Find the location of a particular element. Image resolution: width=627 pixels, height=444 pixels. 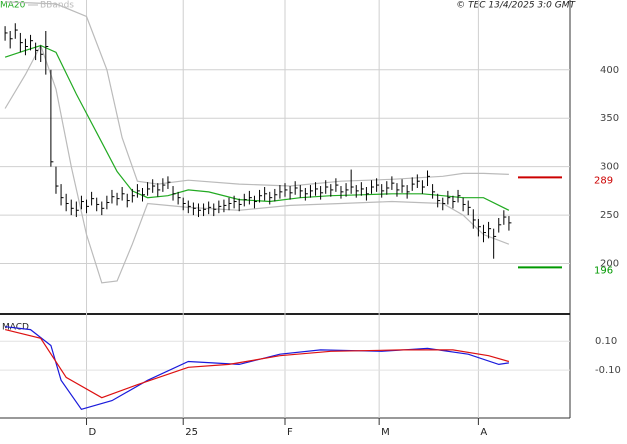

x-tick-label: A is located at coordinates (483, 432).